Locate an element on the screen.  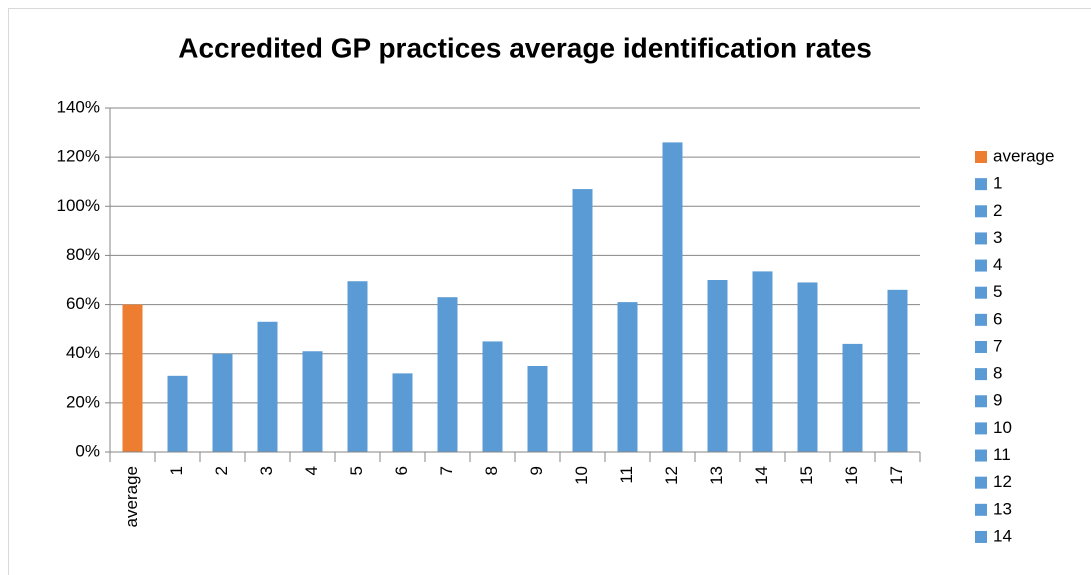
legend-label: 4 is located at coordinates (997, 264).